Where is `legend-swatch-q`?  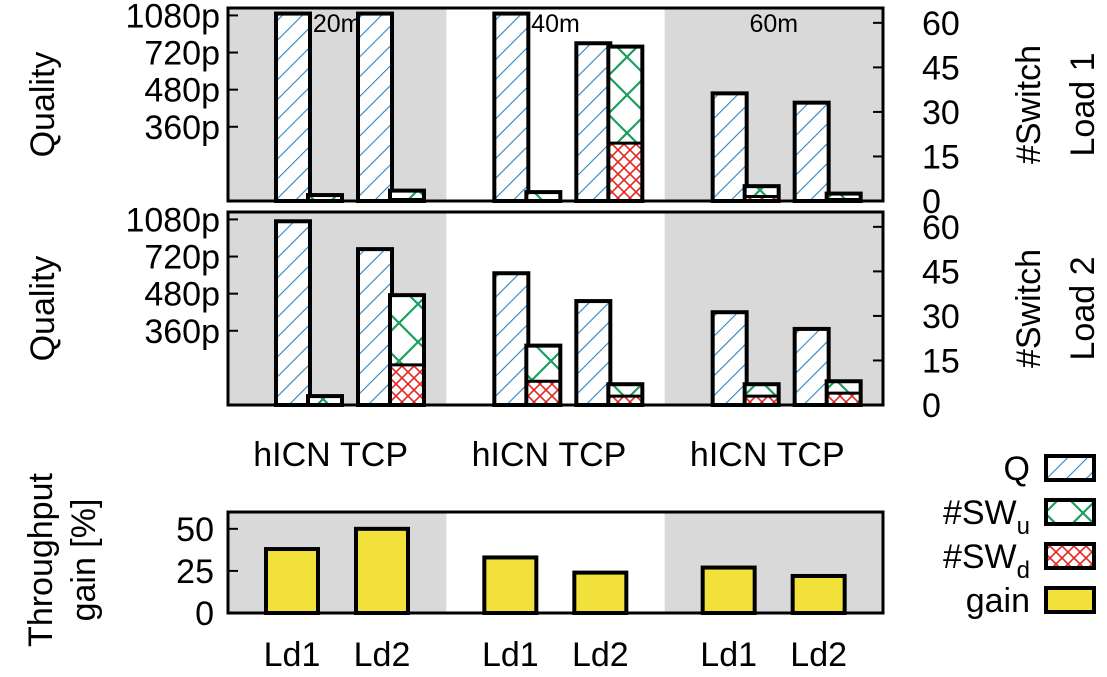
legend-swatch-q is located at coordinates (1070, 468).